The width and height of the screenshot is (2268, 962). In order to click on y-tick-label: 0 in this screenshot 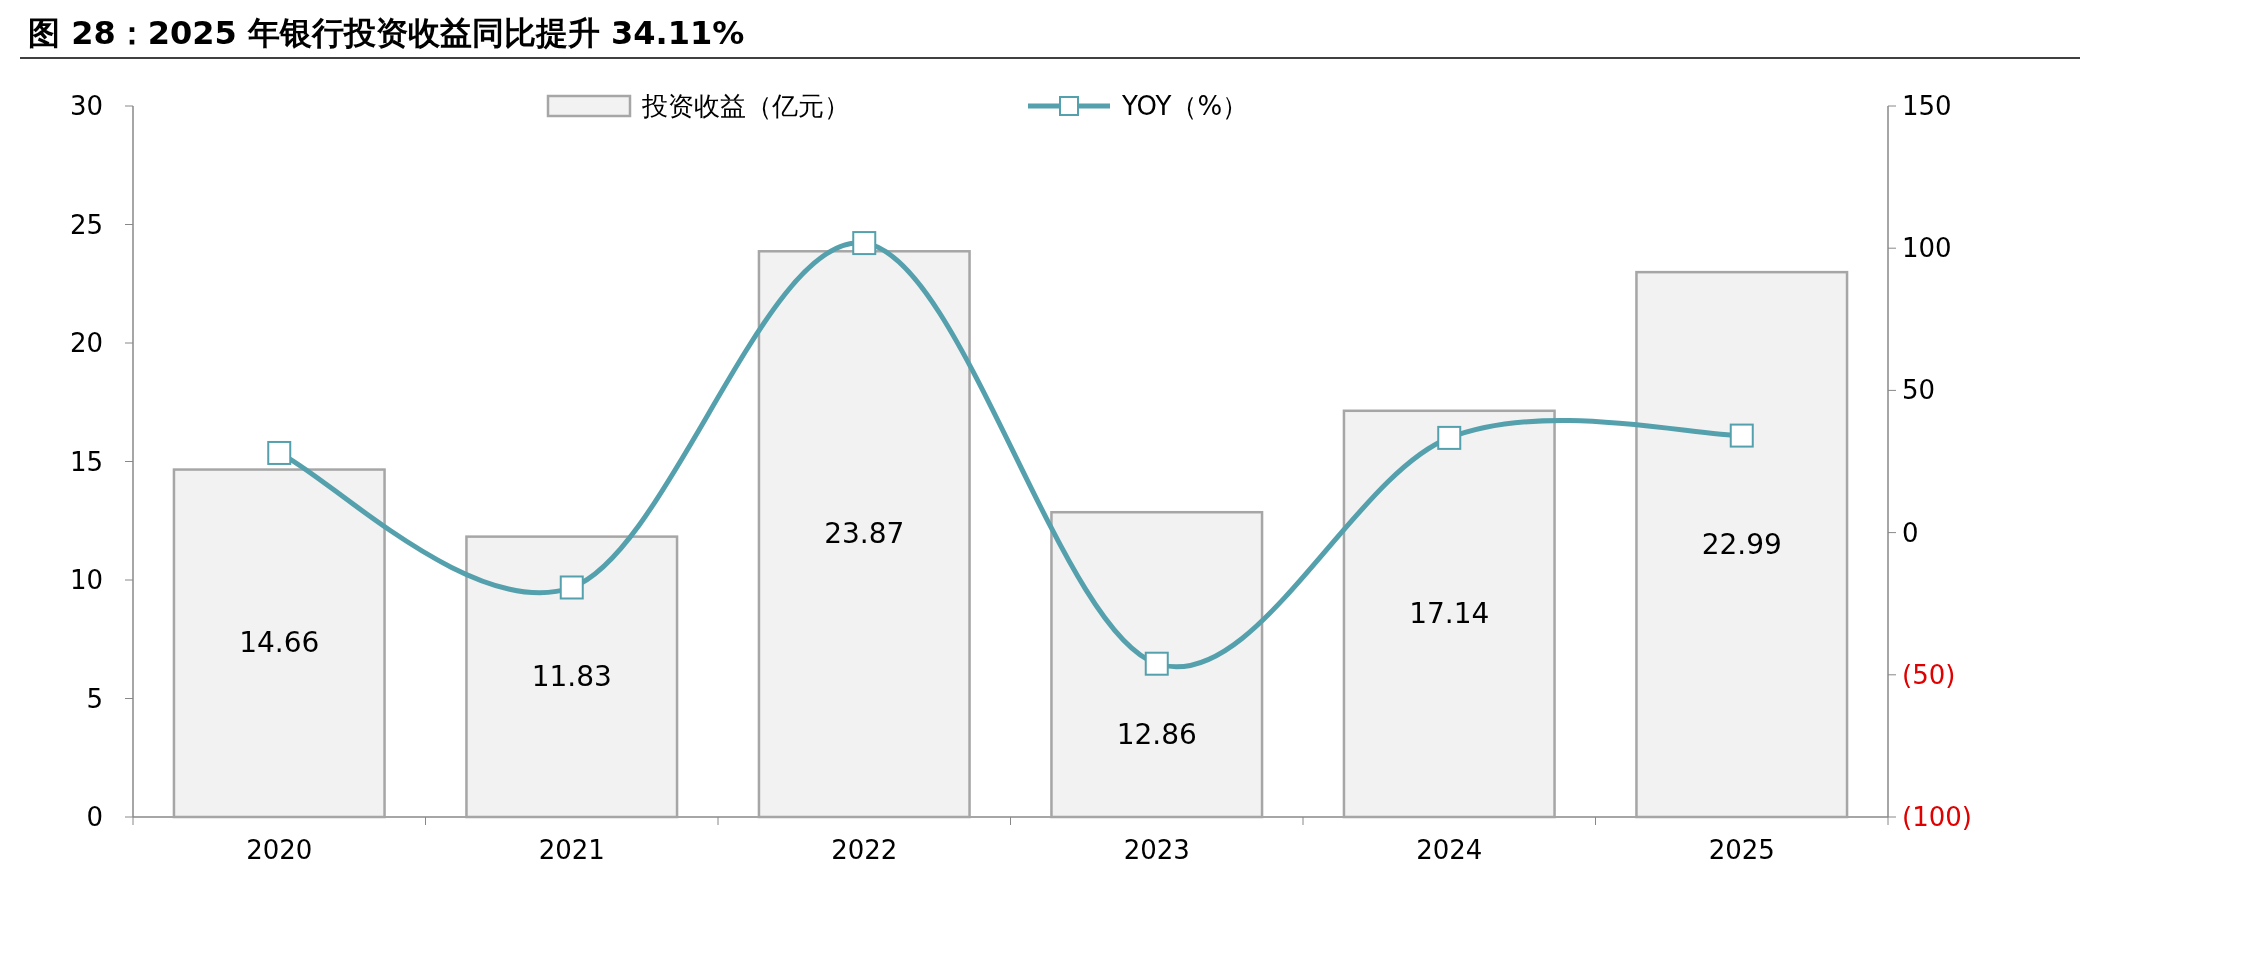, I will do `click(94, 817)`.